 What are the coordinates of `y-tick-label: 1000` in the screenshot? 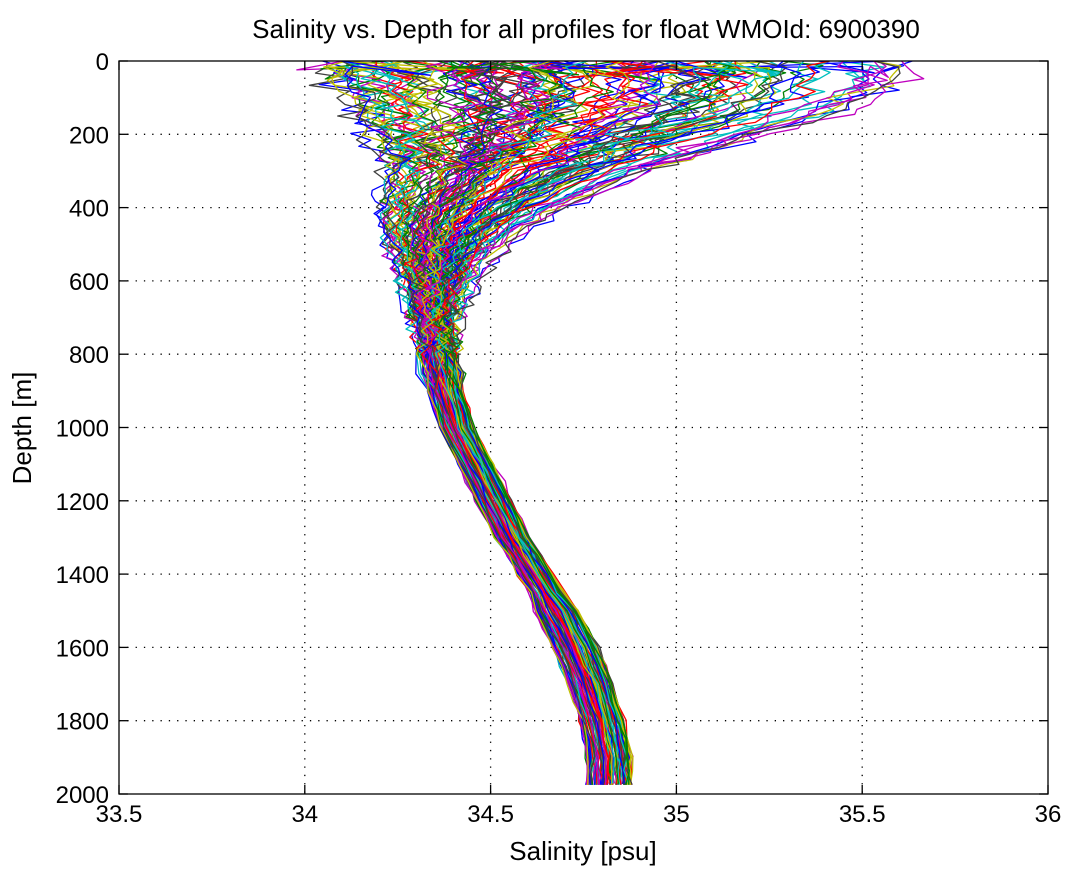 It's located at (82, 429).